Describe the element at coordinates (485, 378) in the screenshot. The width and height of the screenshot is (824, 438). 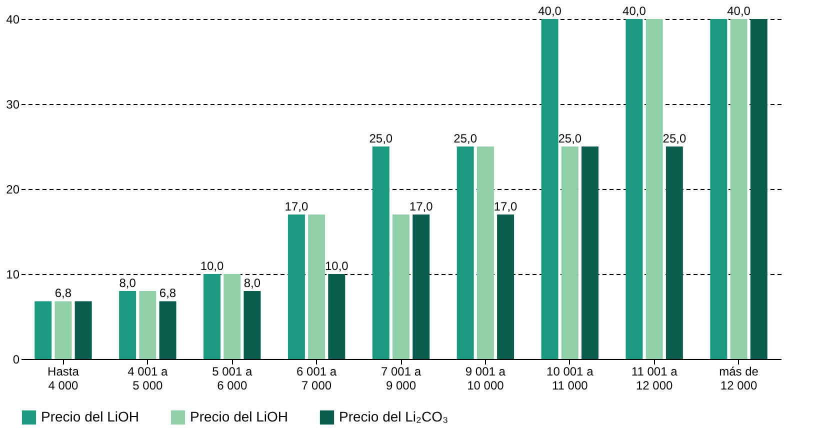
I see `x-tick-label: 9 001 a 10 000` at that location.